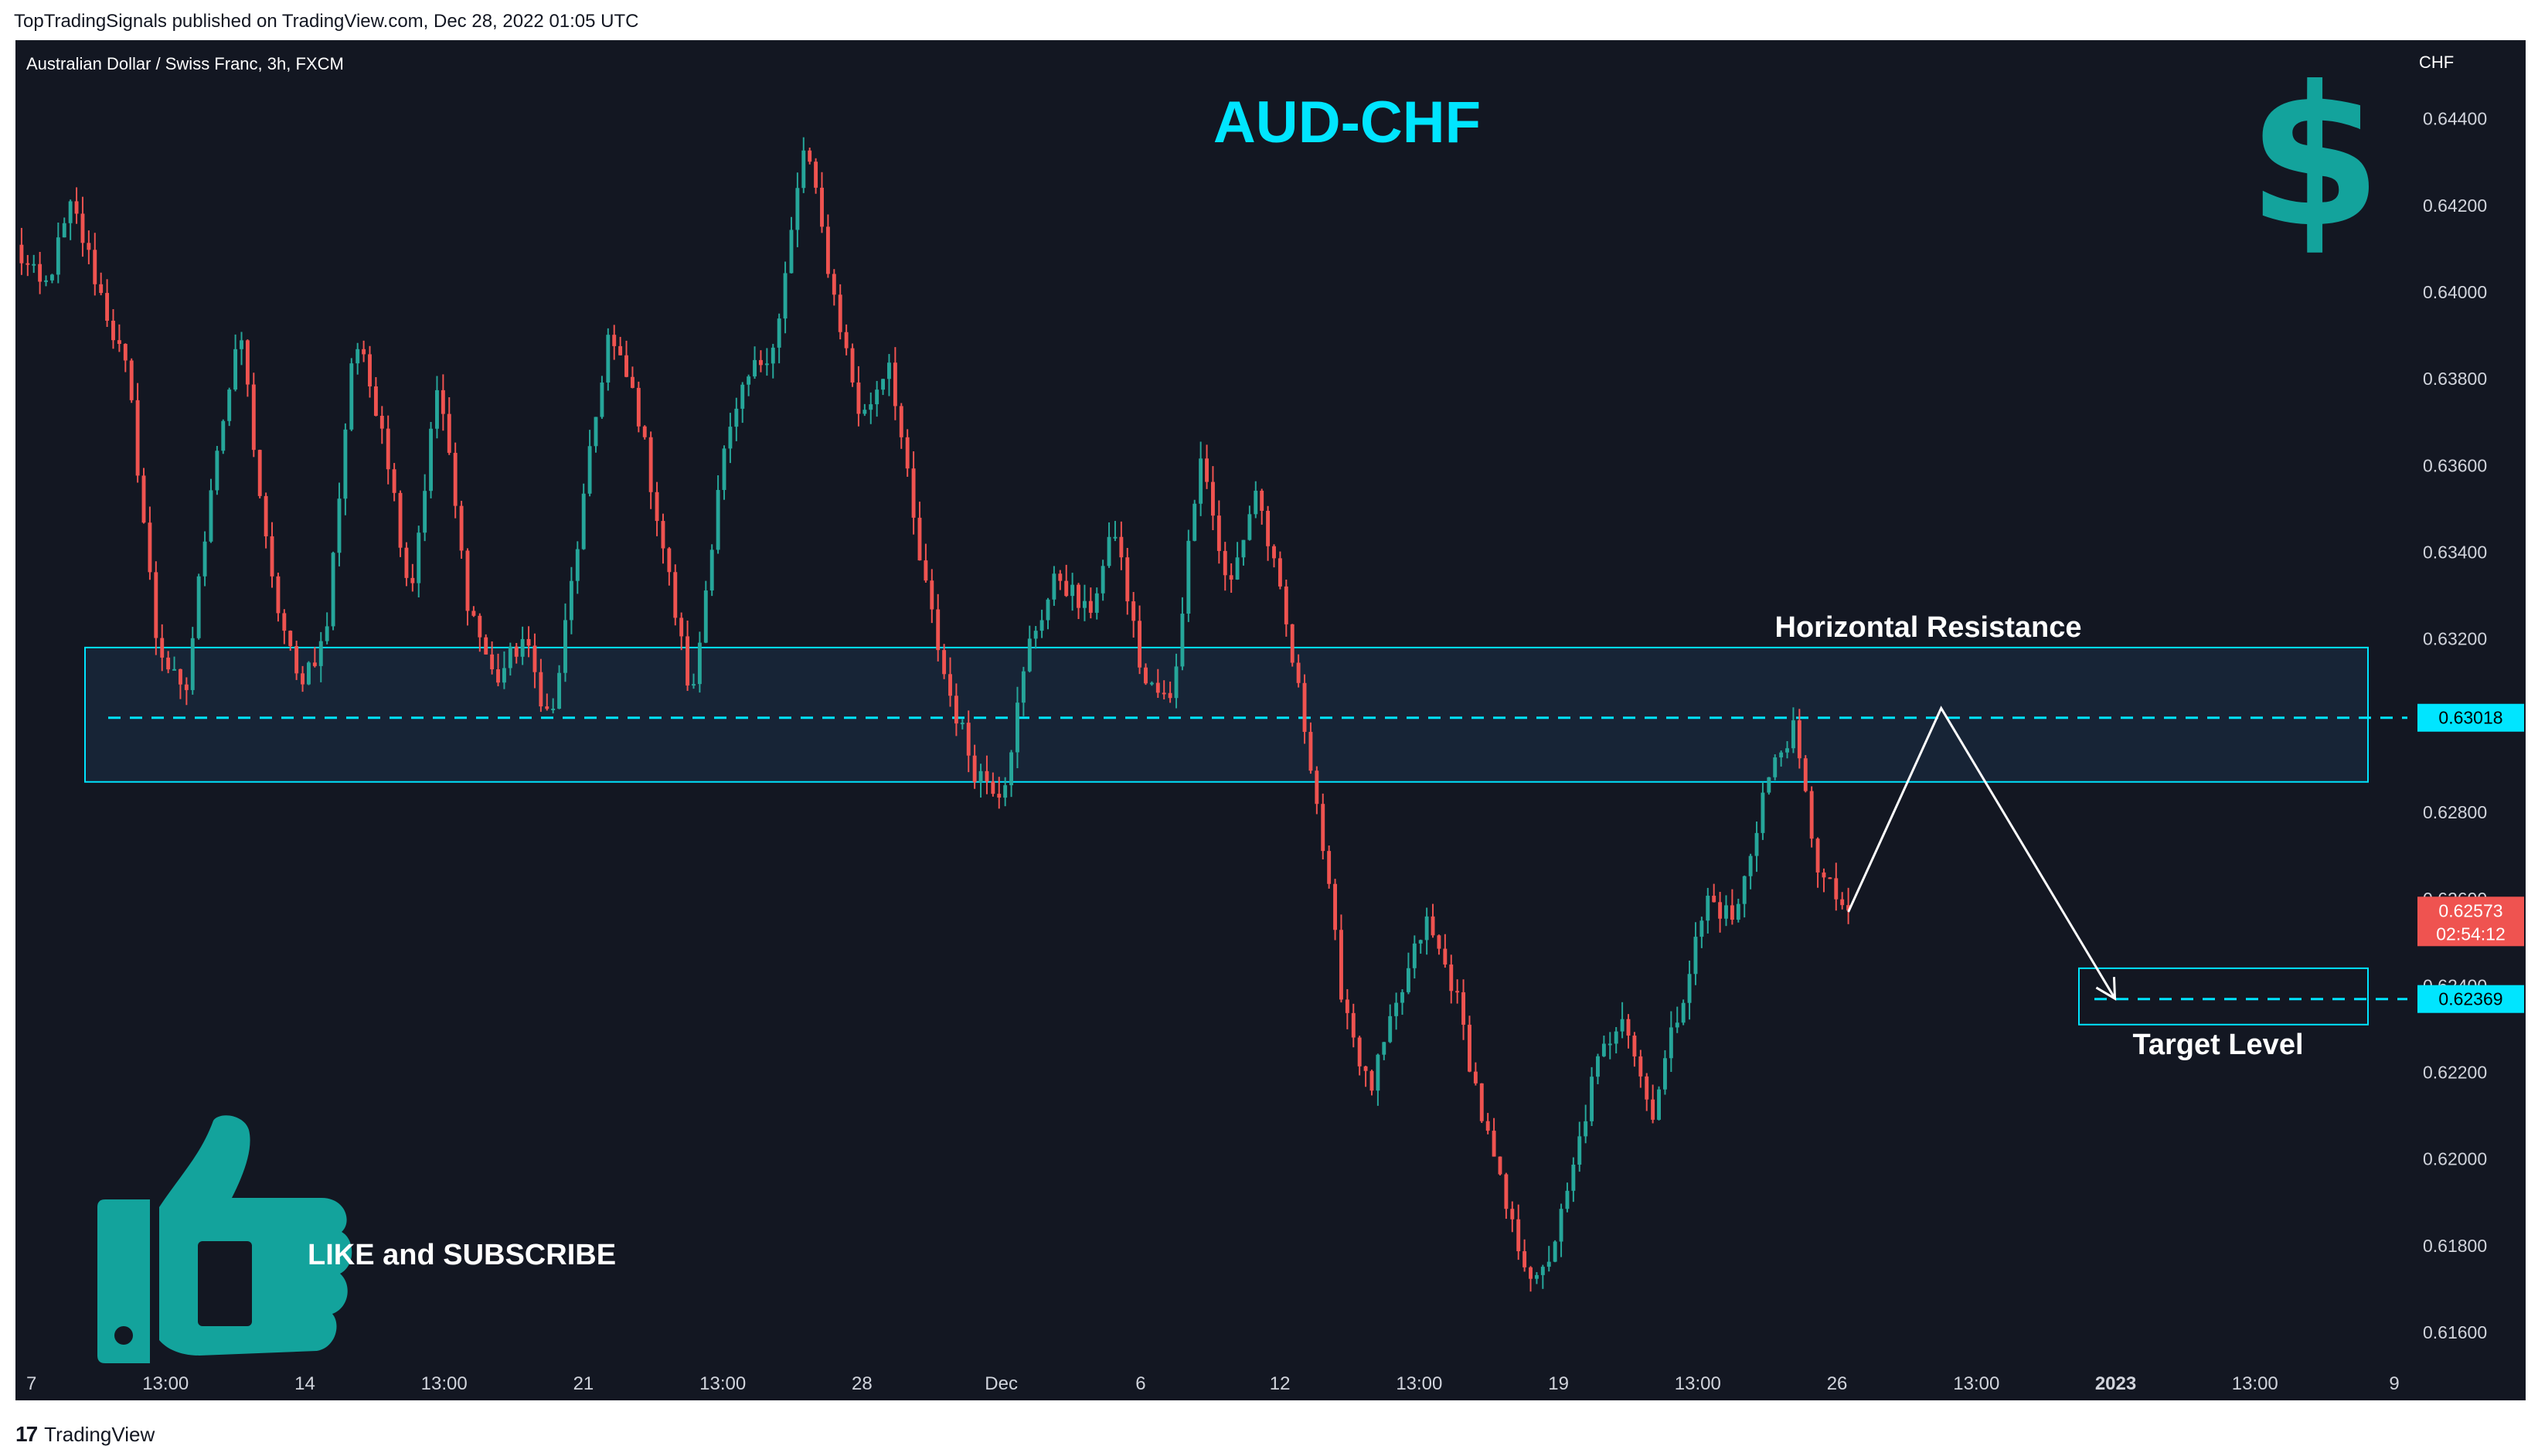  I want to click on x-tick-label: 28, so click(863, 1383).